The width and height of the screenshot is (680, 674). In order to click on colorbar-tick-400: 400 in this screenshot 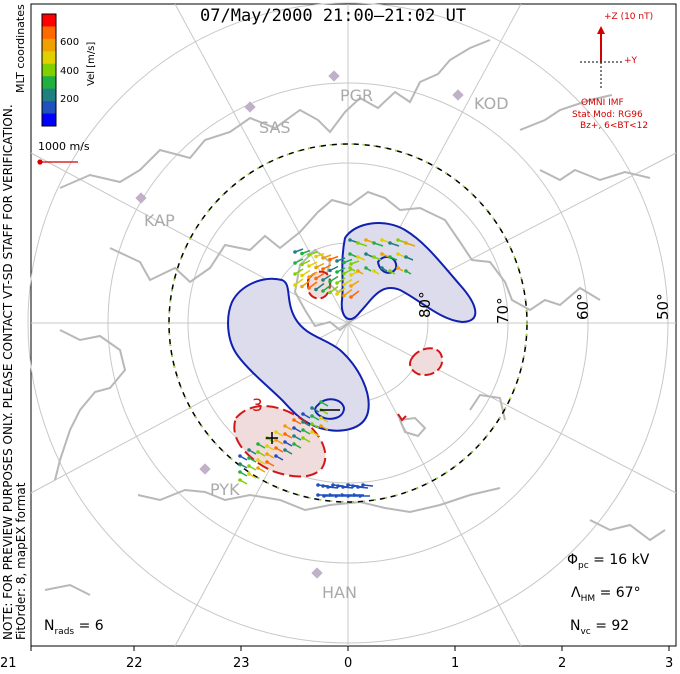, I will do `click(70, 71)`.